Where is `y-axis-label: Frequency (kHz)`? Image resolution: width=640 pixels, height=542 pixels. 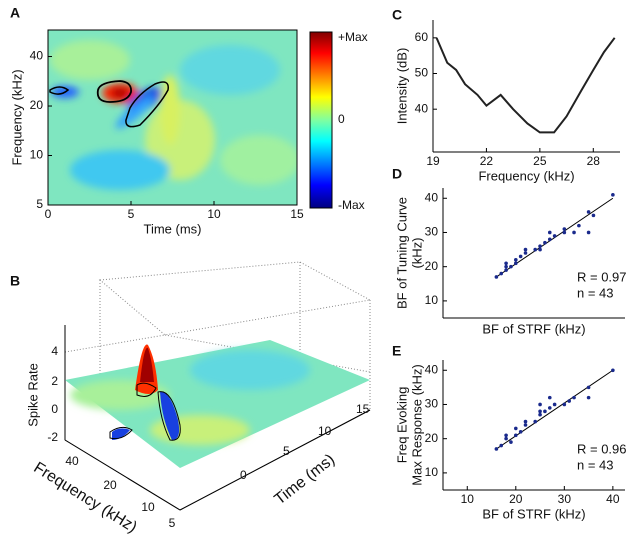 y-axis-label: Frequency (kHz) is located at coordinates (16, 117).